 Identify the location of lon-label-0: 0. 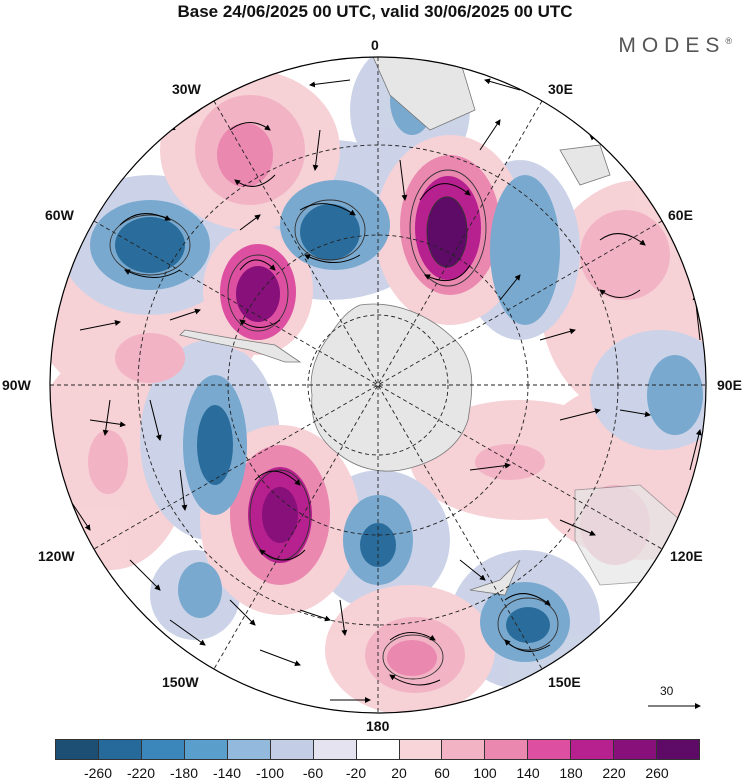
(375, 45).